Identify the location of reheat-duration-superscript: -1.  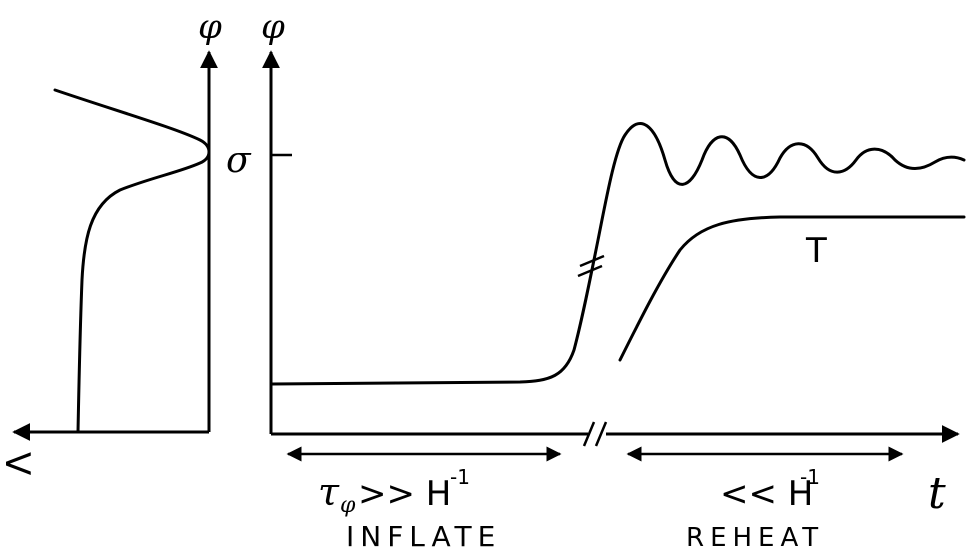
(810, 477).